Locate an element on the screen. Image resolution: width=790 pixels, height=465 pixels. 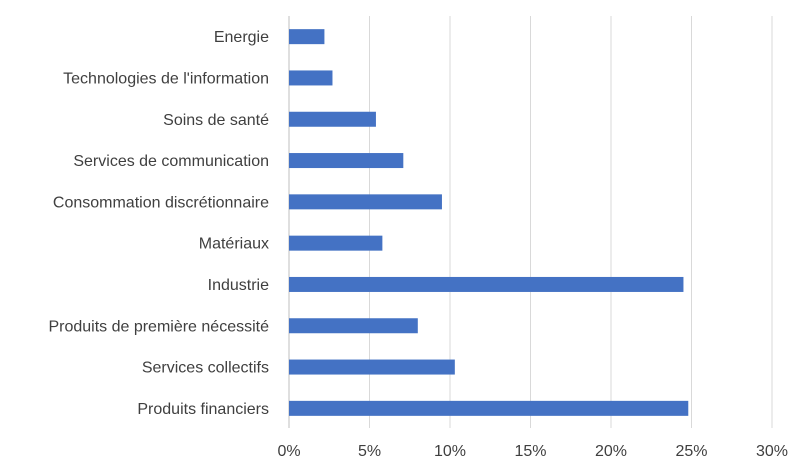
x-tick-labels: 0% 5% 10% 15% 20% 25% 30% is located at coordinates (532, 451).